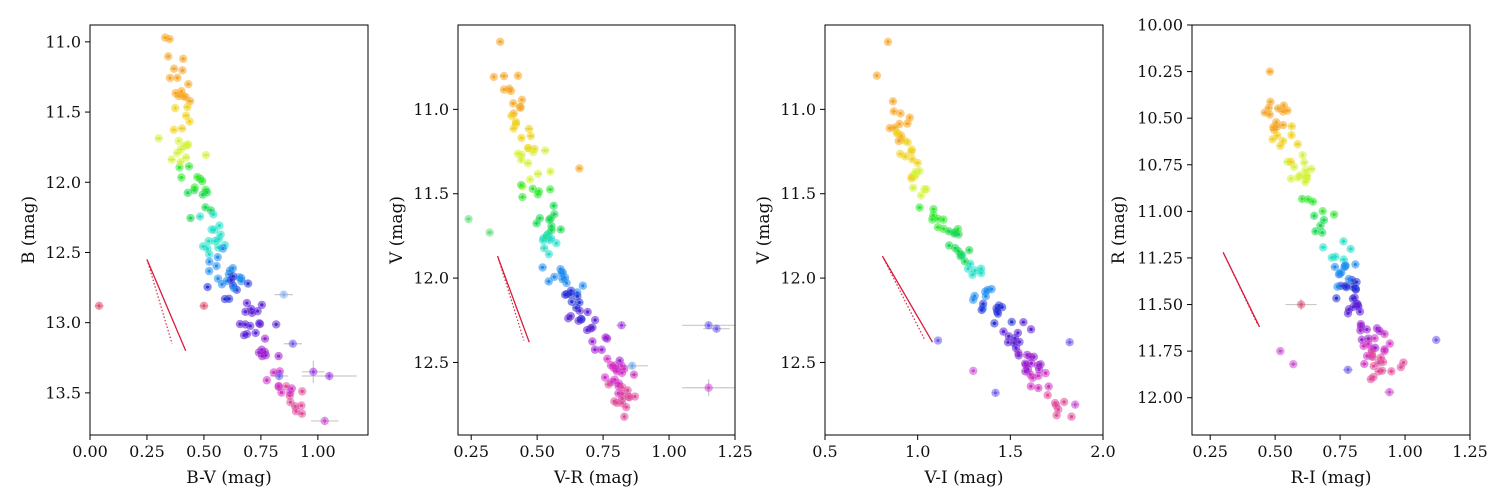 This screenshot has width=1500, height=500. Describe the element at coordinates (63, 41) in the screenshot. I see `y-tick-label: 11.0` at that location.